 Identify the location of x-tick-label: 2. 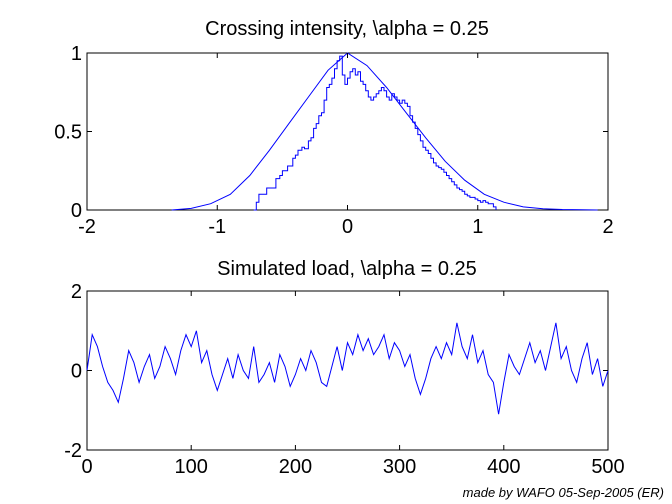
(607, 227).